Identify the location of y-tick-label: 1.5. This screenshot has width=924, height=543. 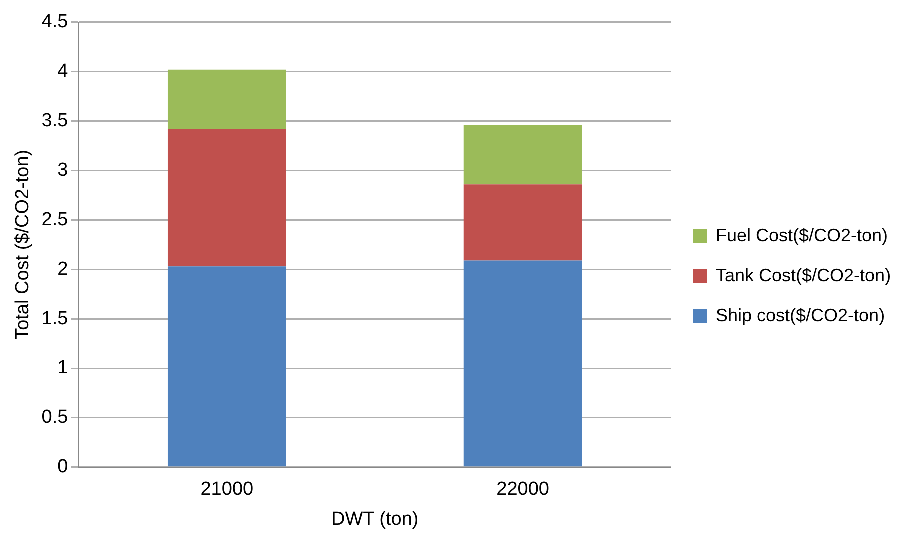
(55, 319).